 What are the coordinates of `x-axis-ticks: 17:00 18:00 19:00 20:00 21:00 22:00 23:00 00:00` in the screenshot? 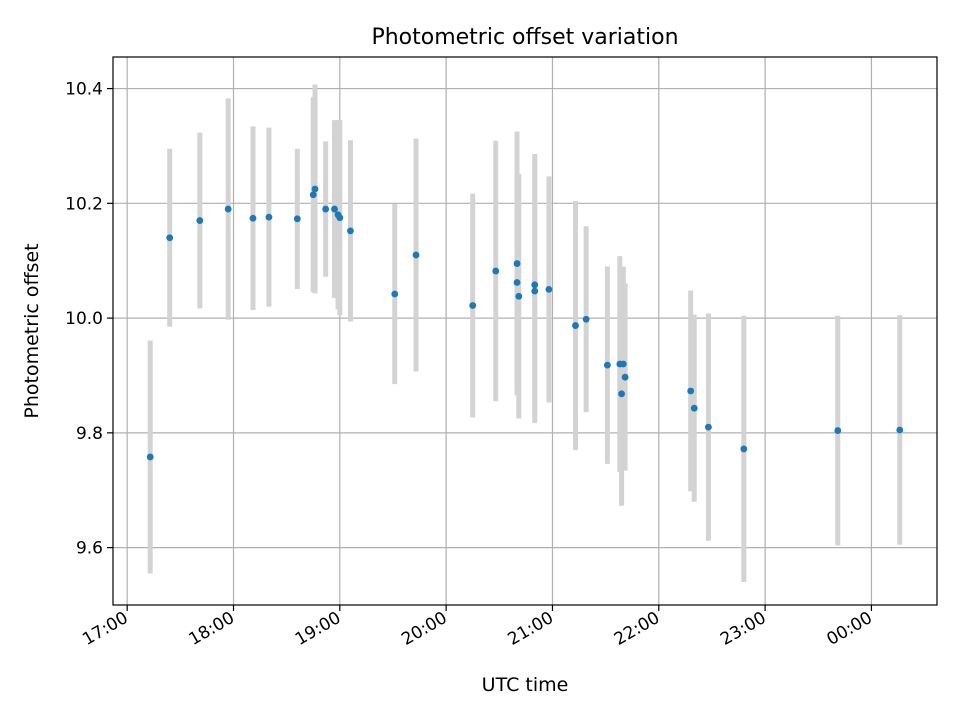 It's located at (477, 627).